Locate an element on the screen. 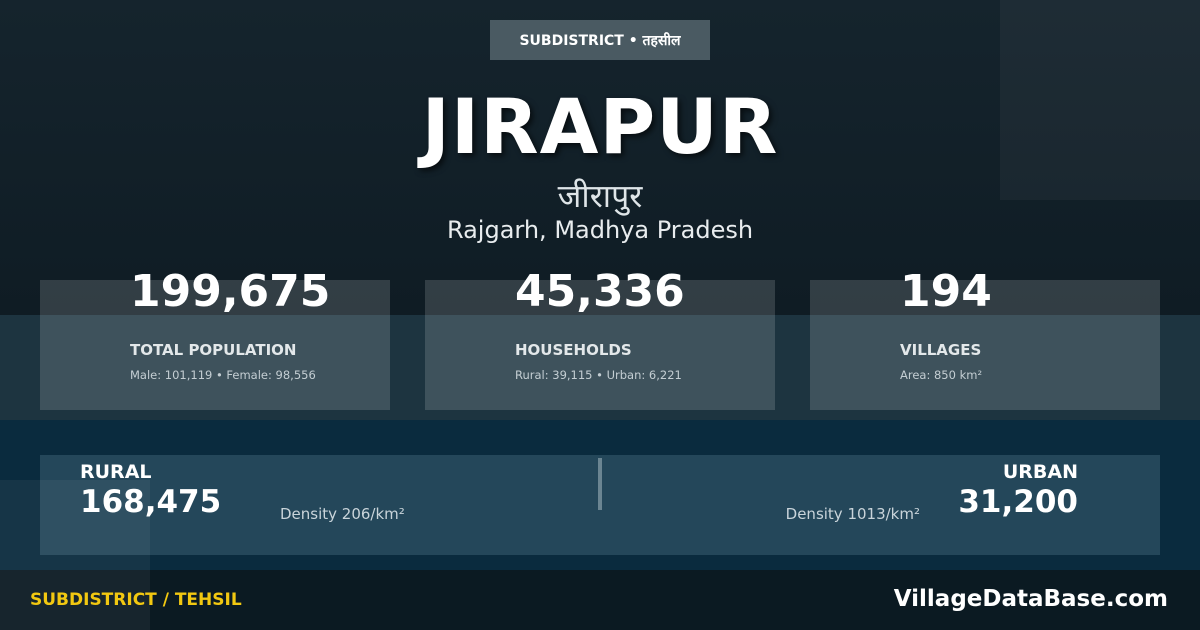 The height and width of the screenshot is (630, 1200). rural-label: RURAL is located at coordinates (116, 472).